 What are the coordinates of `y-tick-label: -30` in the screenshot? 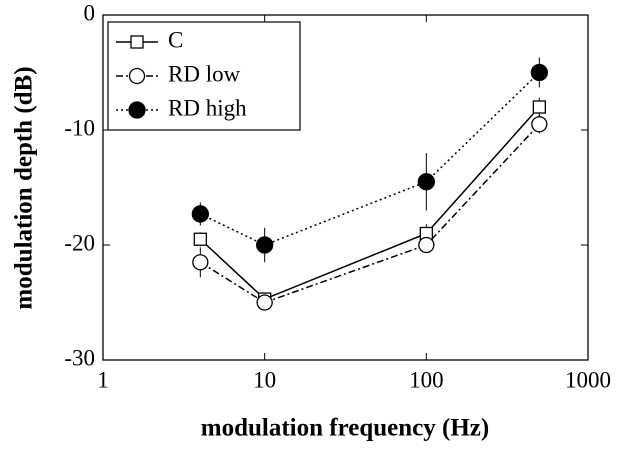 It's located at (79, 357).